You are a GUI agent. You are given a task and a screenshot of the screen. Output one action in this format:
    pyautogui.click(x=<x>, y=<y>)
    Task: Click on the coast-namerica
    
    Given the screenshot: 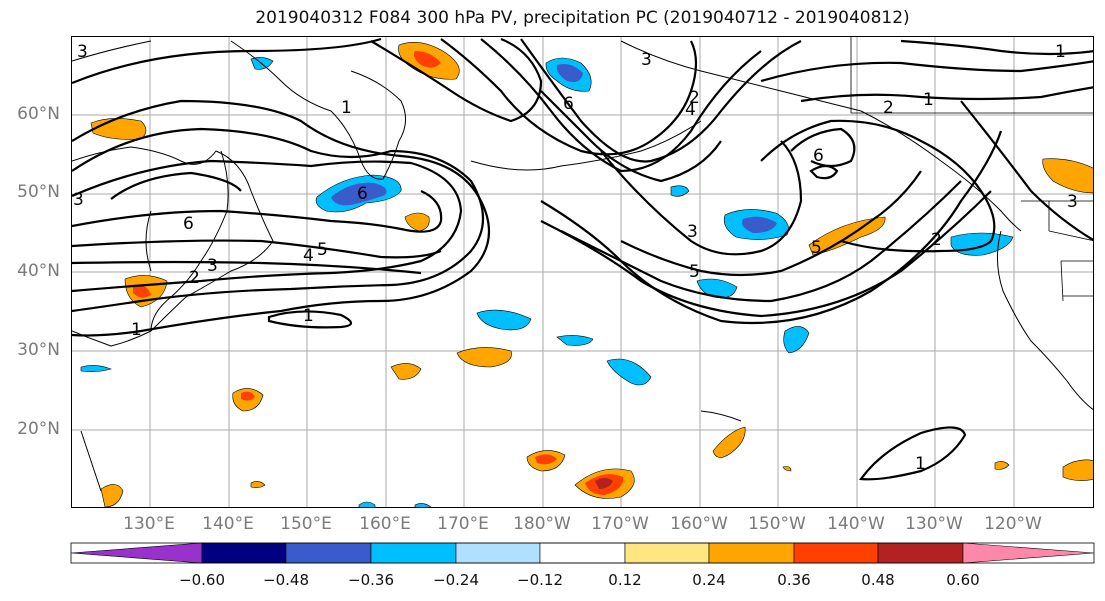 What is the action you would take?
    pyautogui.click(x=1045, y=320)
    